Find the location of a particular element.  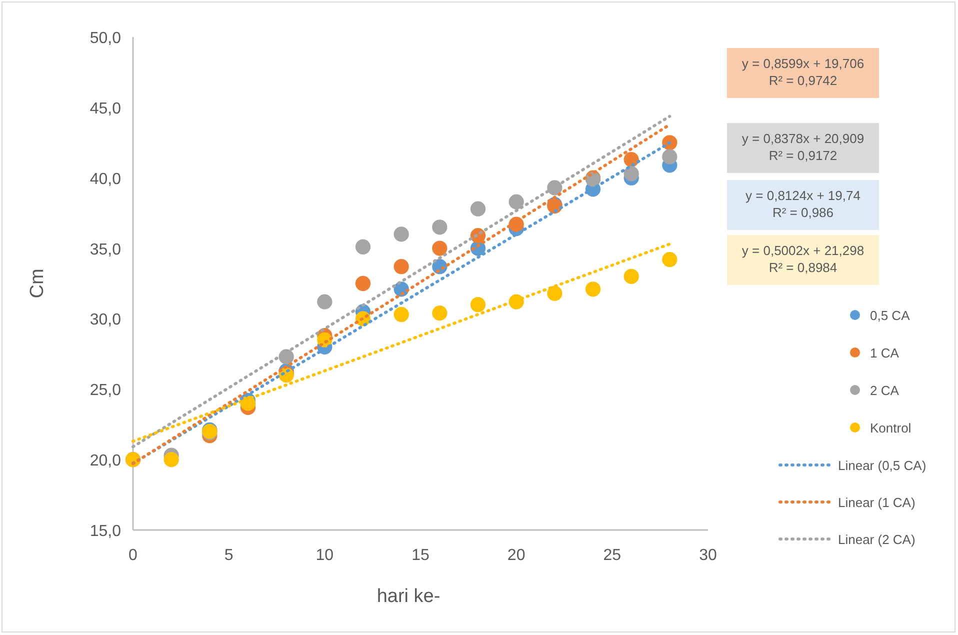

legend-label: 2 CA is located at coordinates (885, 390).